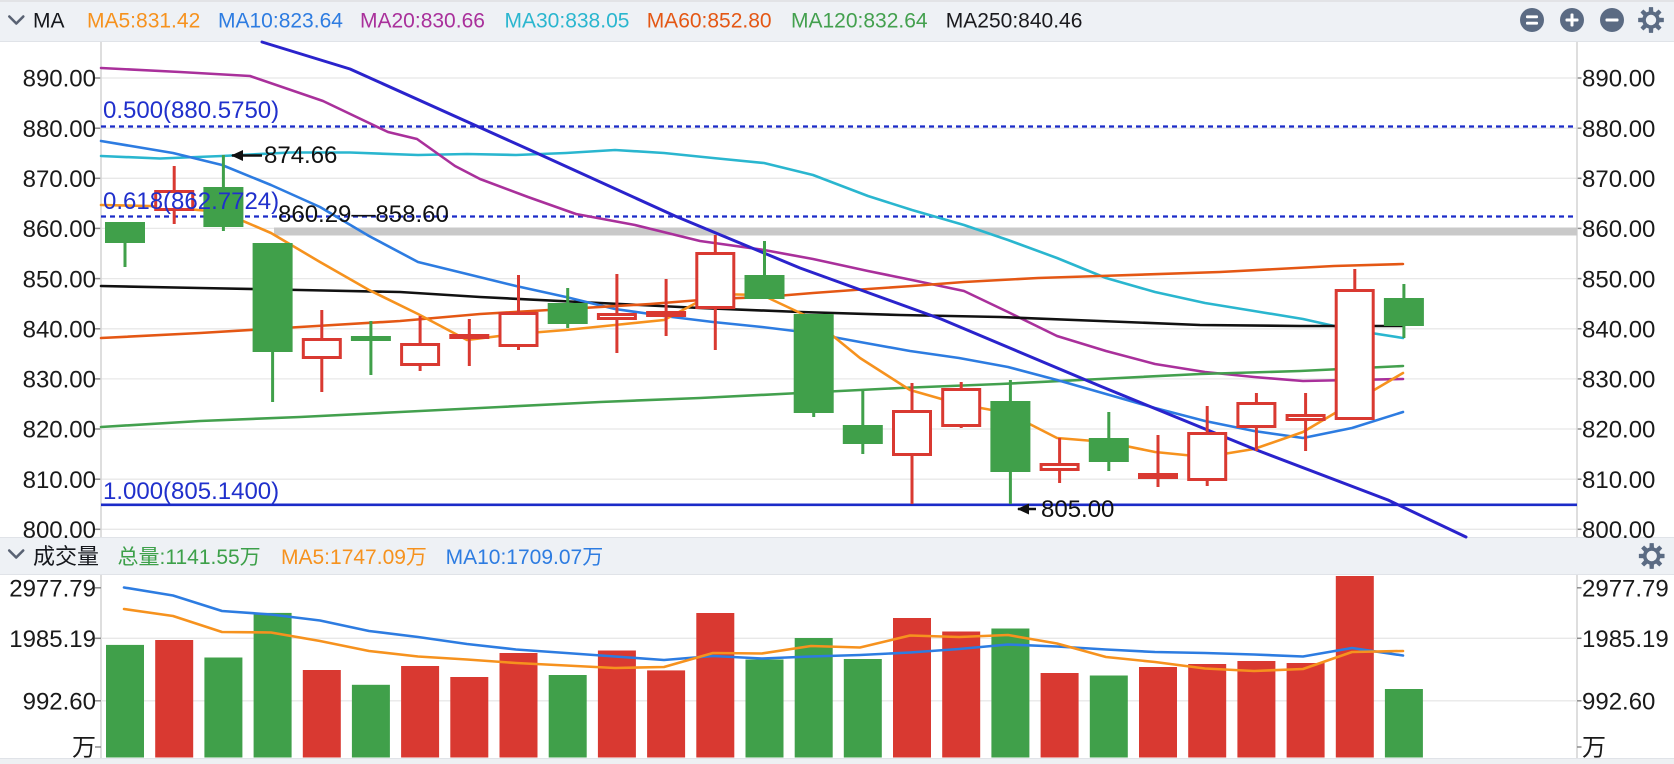 The height and width of the screenshot is (764, 1674). Describe the element at coordinates (66, 556) in the screenshot. I see `svg-text: 成交量` at that location.